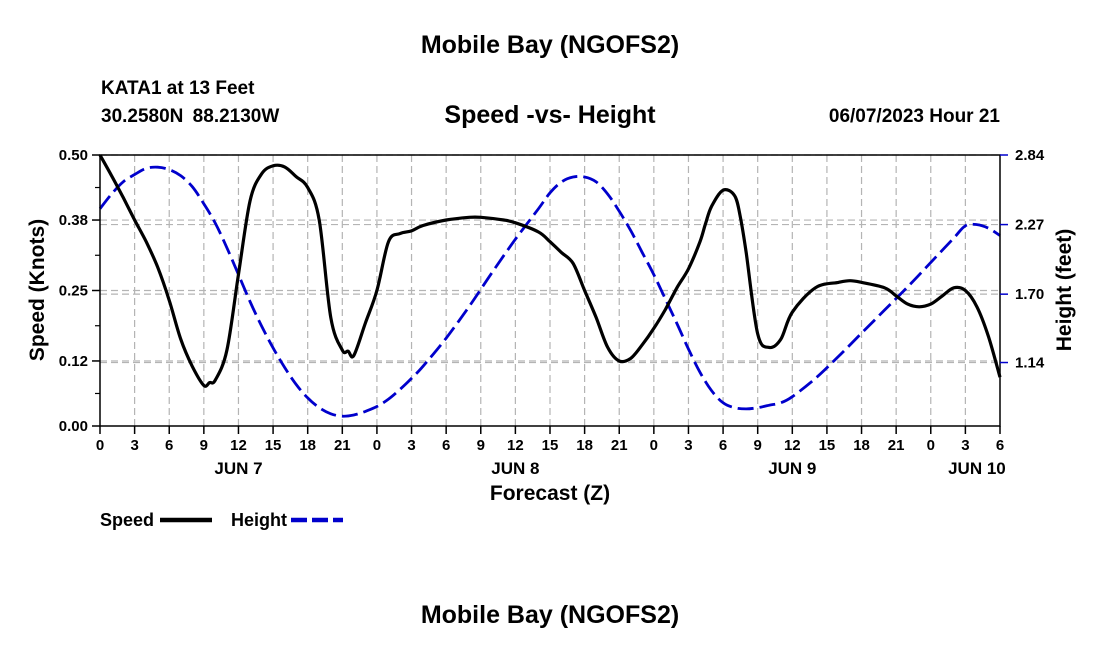 Image resolution: width=1100 pixels, height=650 pixels. Describe the element at coordinates (73, 220) in the screenshot. I see `y-tick-label: 0.38` at that location.